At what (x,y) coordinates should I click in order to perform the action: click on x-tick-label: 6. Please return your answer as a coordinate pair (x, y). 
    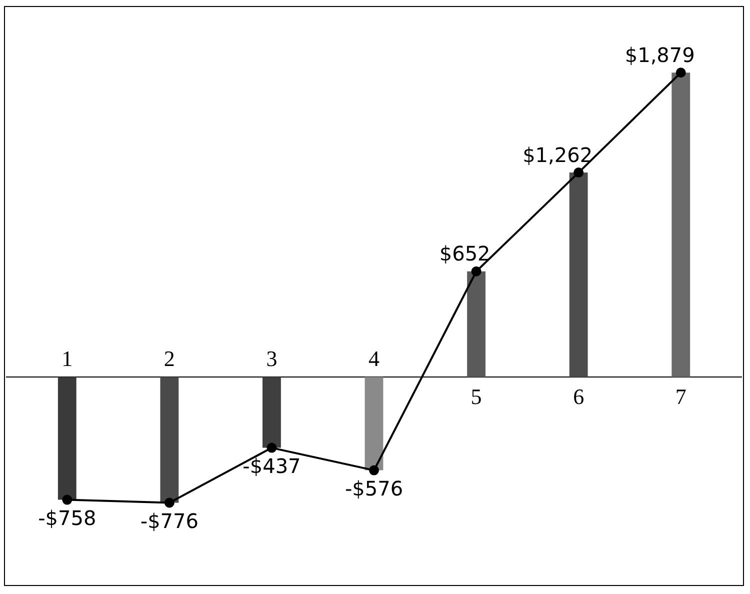
    Looking at the image, I should click on (578, 396).